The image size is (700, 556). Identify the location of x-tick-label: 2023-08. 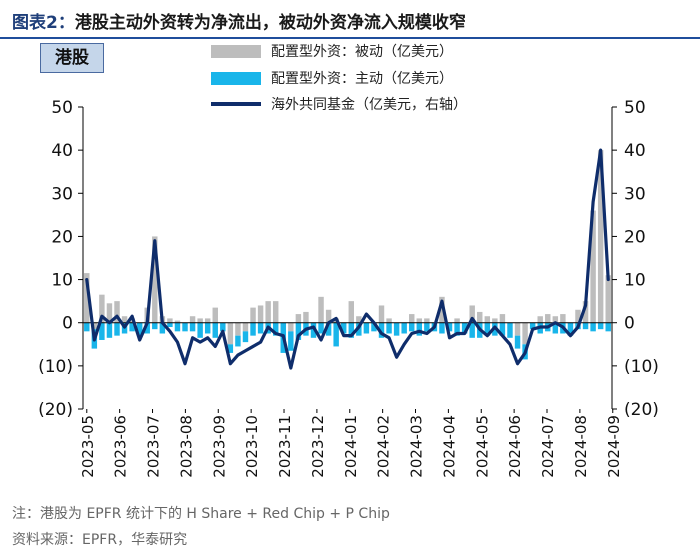
(186, 446).